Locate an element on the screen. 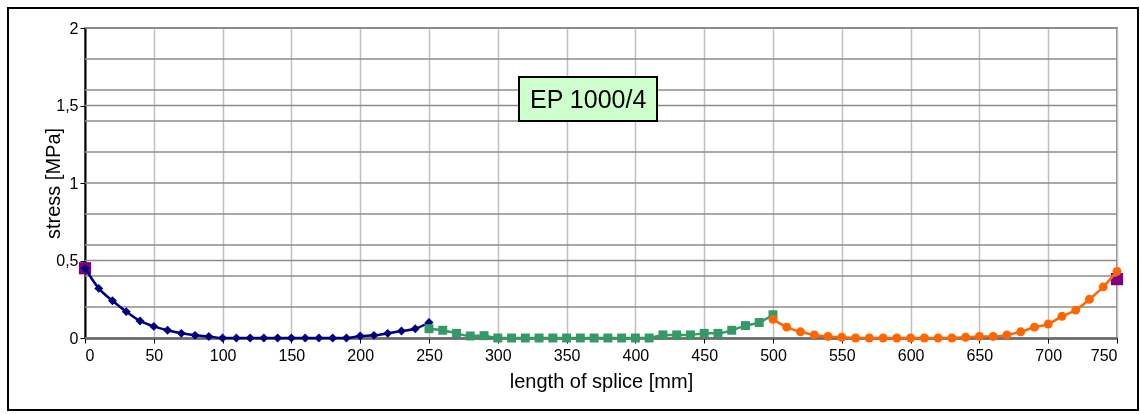 This screenshot has width=1140, height=414. x-tick-label: 400 is located at coordinates (636, 355).